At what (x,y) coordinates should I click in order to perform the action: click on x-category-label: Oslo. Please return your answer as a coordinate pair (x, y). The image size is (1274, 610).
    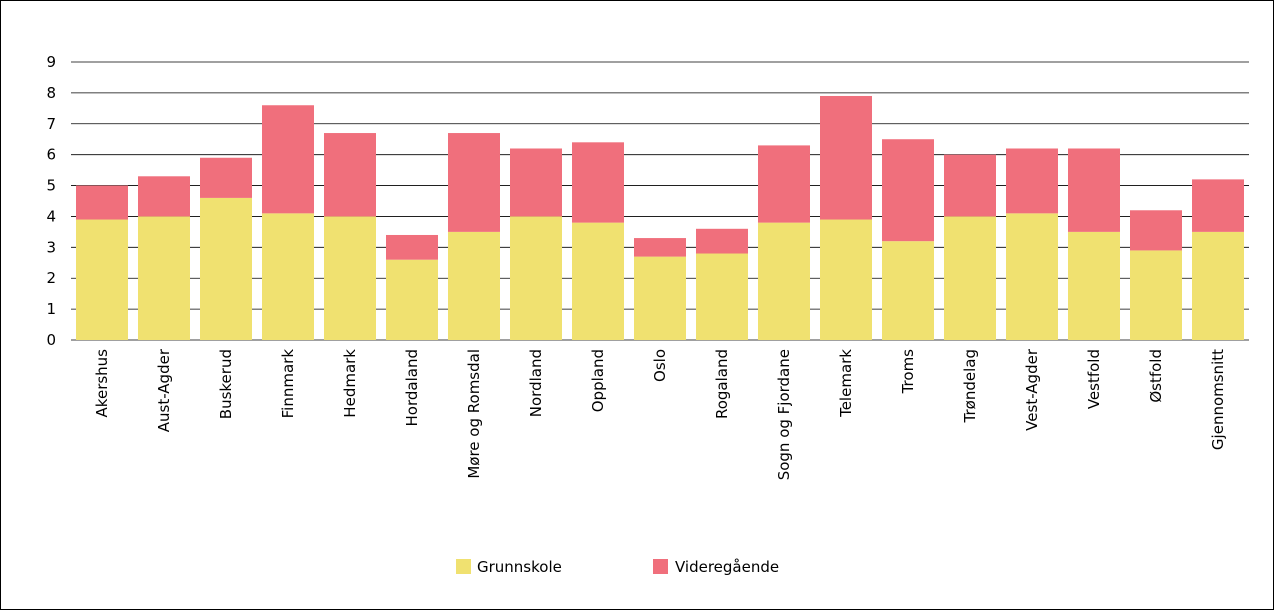
    Looking at the image, I should click on (660, 365).